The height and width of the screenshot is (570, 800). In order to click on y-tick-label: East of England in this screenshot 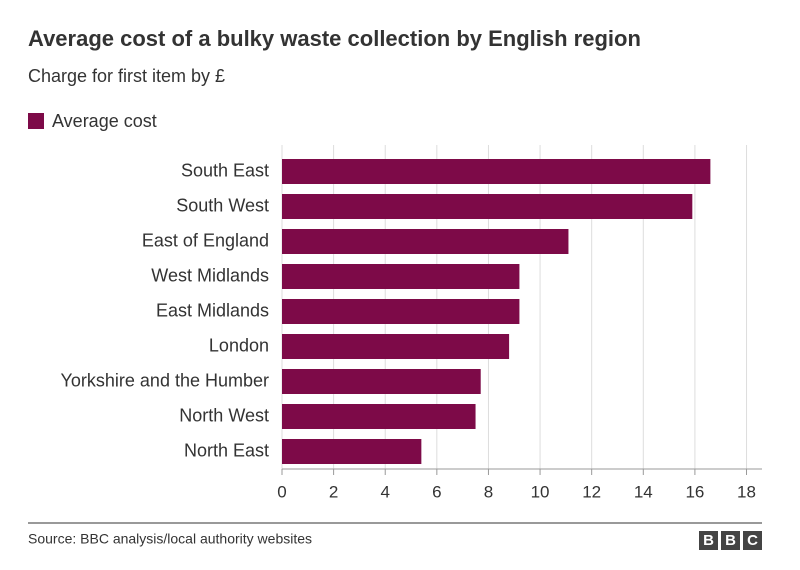, I will do `click(205, 240)`.